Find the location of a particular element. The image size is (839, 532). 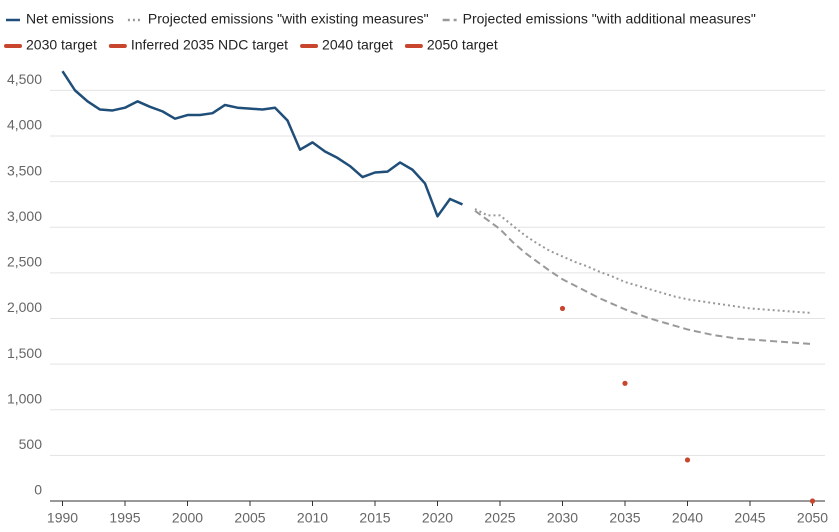

x-tick-label: 2000 is located at coordinates (187, 518).